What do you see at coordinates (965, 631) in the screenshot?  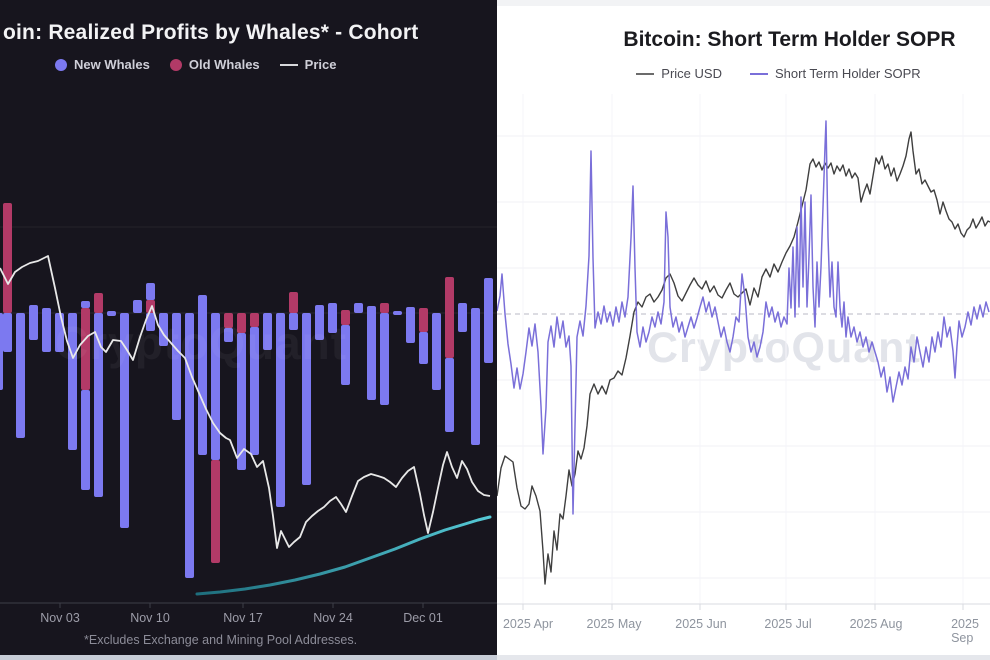 I see `x-tick-label: 2025 Sep` at bounding box center [965, 631].